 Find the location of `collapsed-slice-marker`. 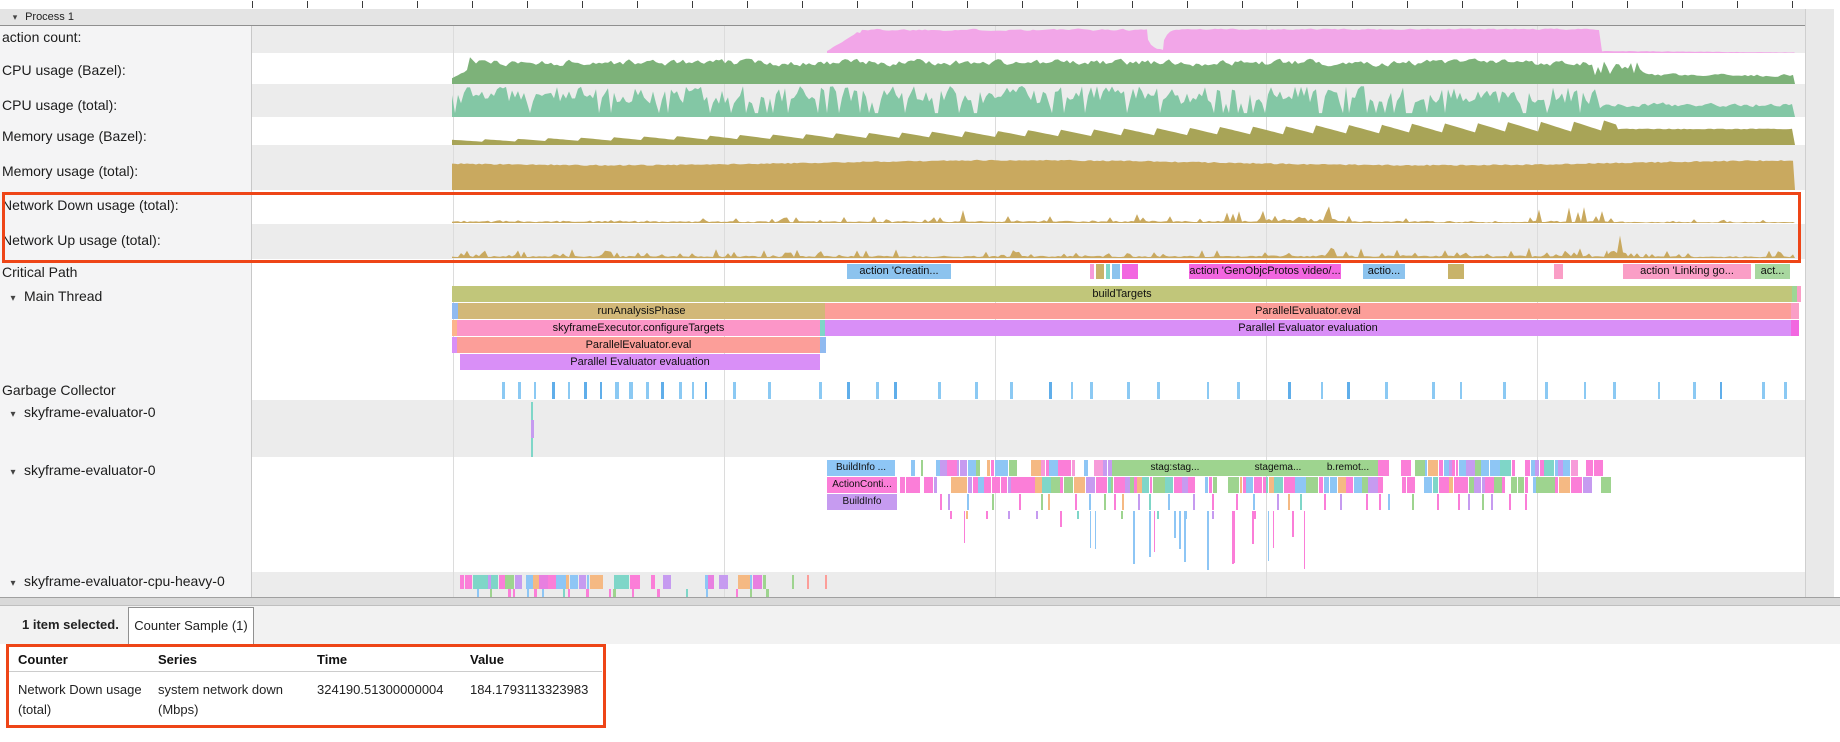

collapsed-slice-marker is located at coordinates (532, 429).